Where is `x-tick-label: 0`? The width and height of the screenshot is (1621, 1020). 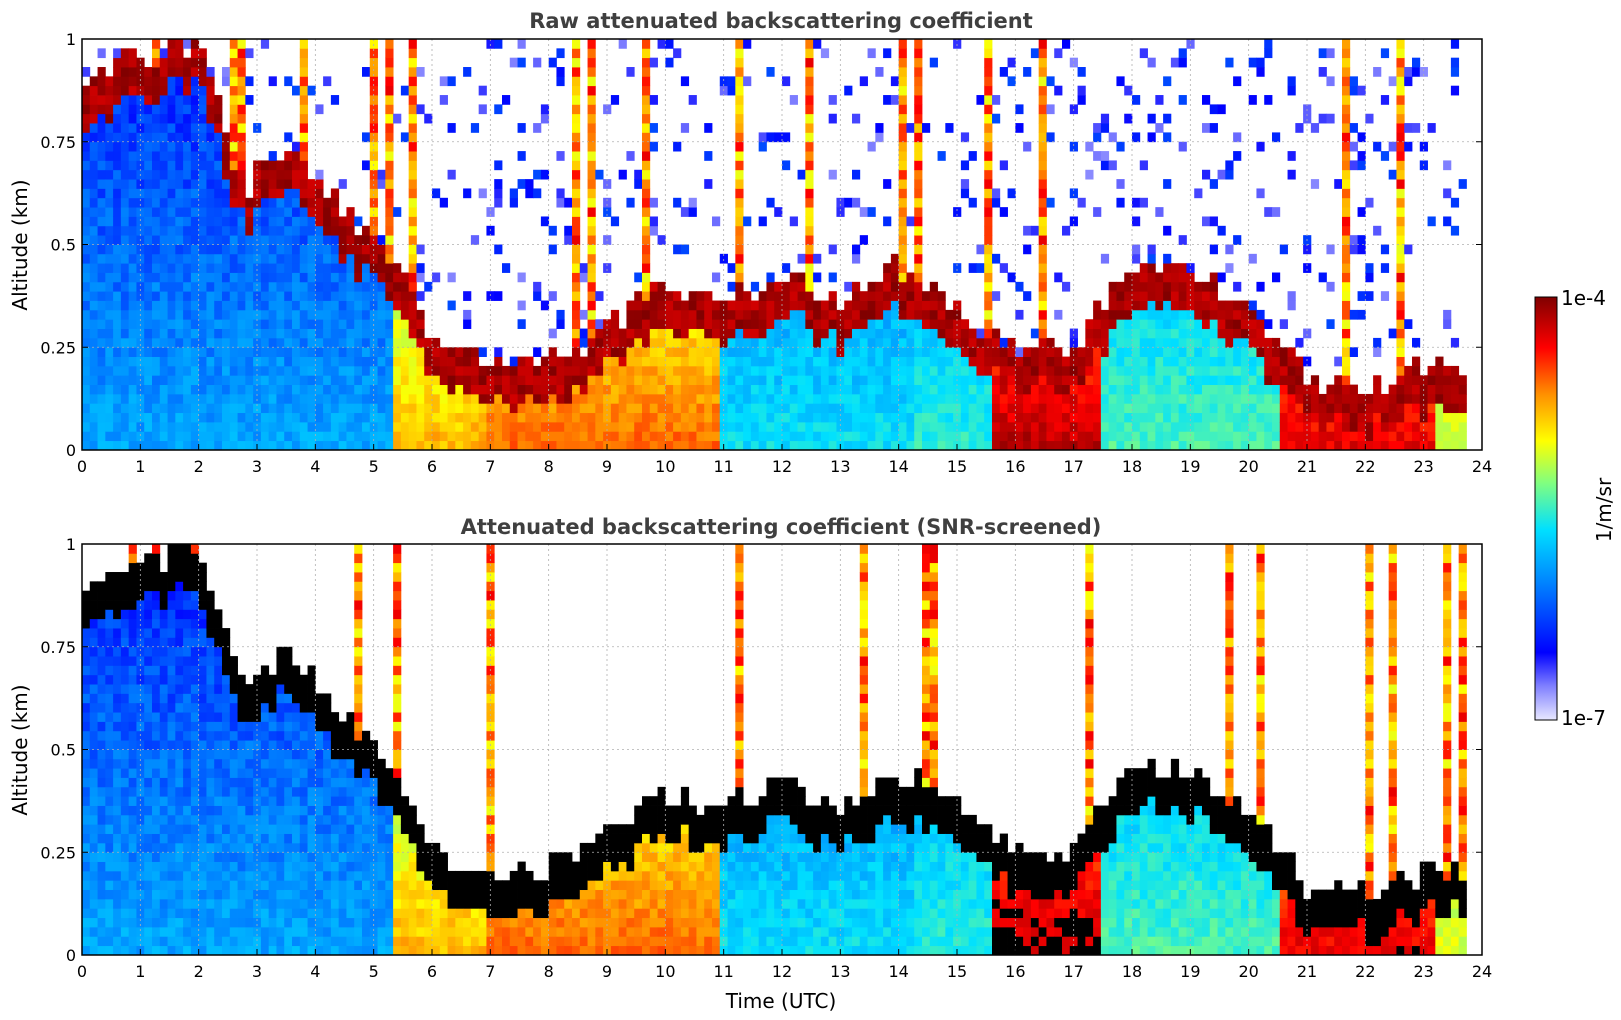
x-tick-label: 0 is located at coordinates (82, 466).